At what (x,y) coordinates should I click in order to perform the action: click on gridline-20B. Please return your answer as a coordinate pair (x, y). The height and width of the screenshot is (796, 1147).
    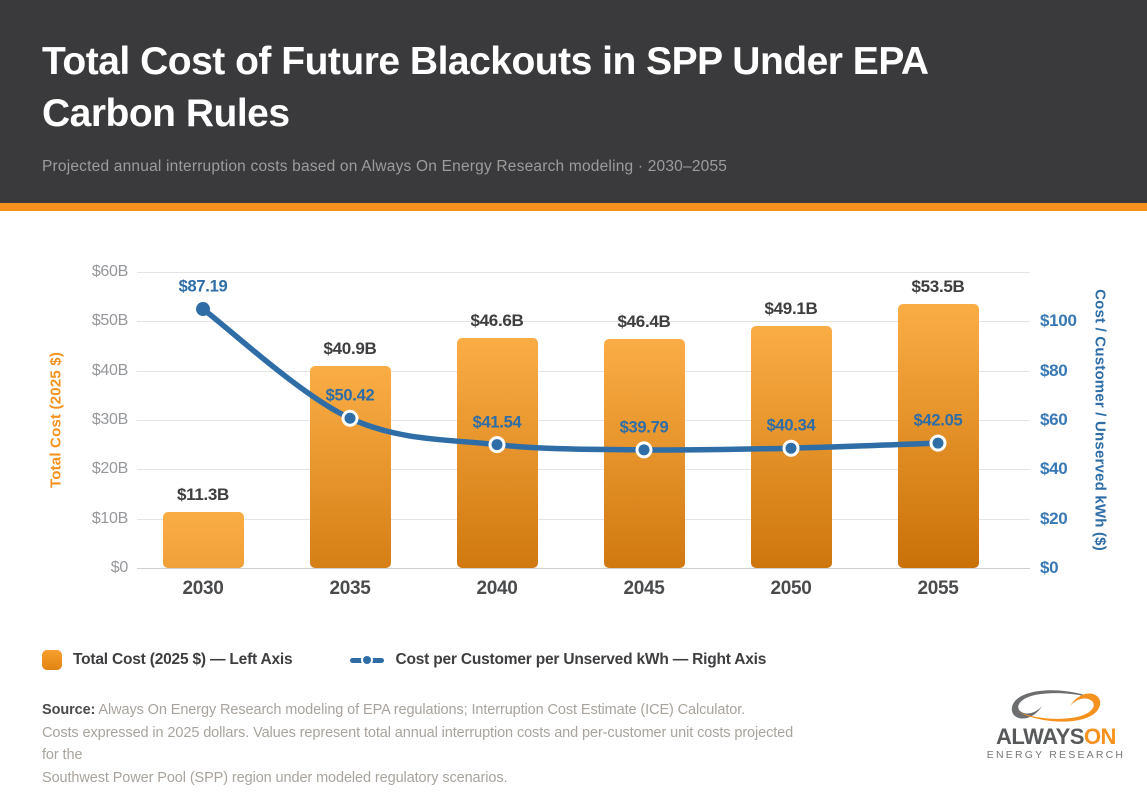
    Looking at the image, I should click on (583, 470).